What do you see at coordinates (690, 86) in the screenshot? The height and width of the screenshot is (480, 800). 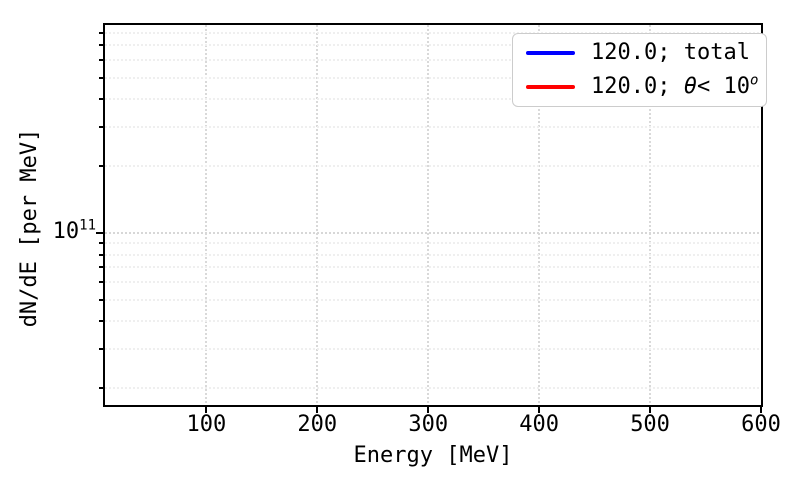 I see `legend-theta: θ` at bounding box center [690, 86].